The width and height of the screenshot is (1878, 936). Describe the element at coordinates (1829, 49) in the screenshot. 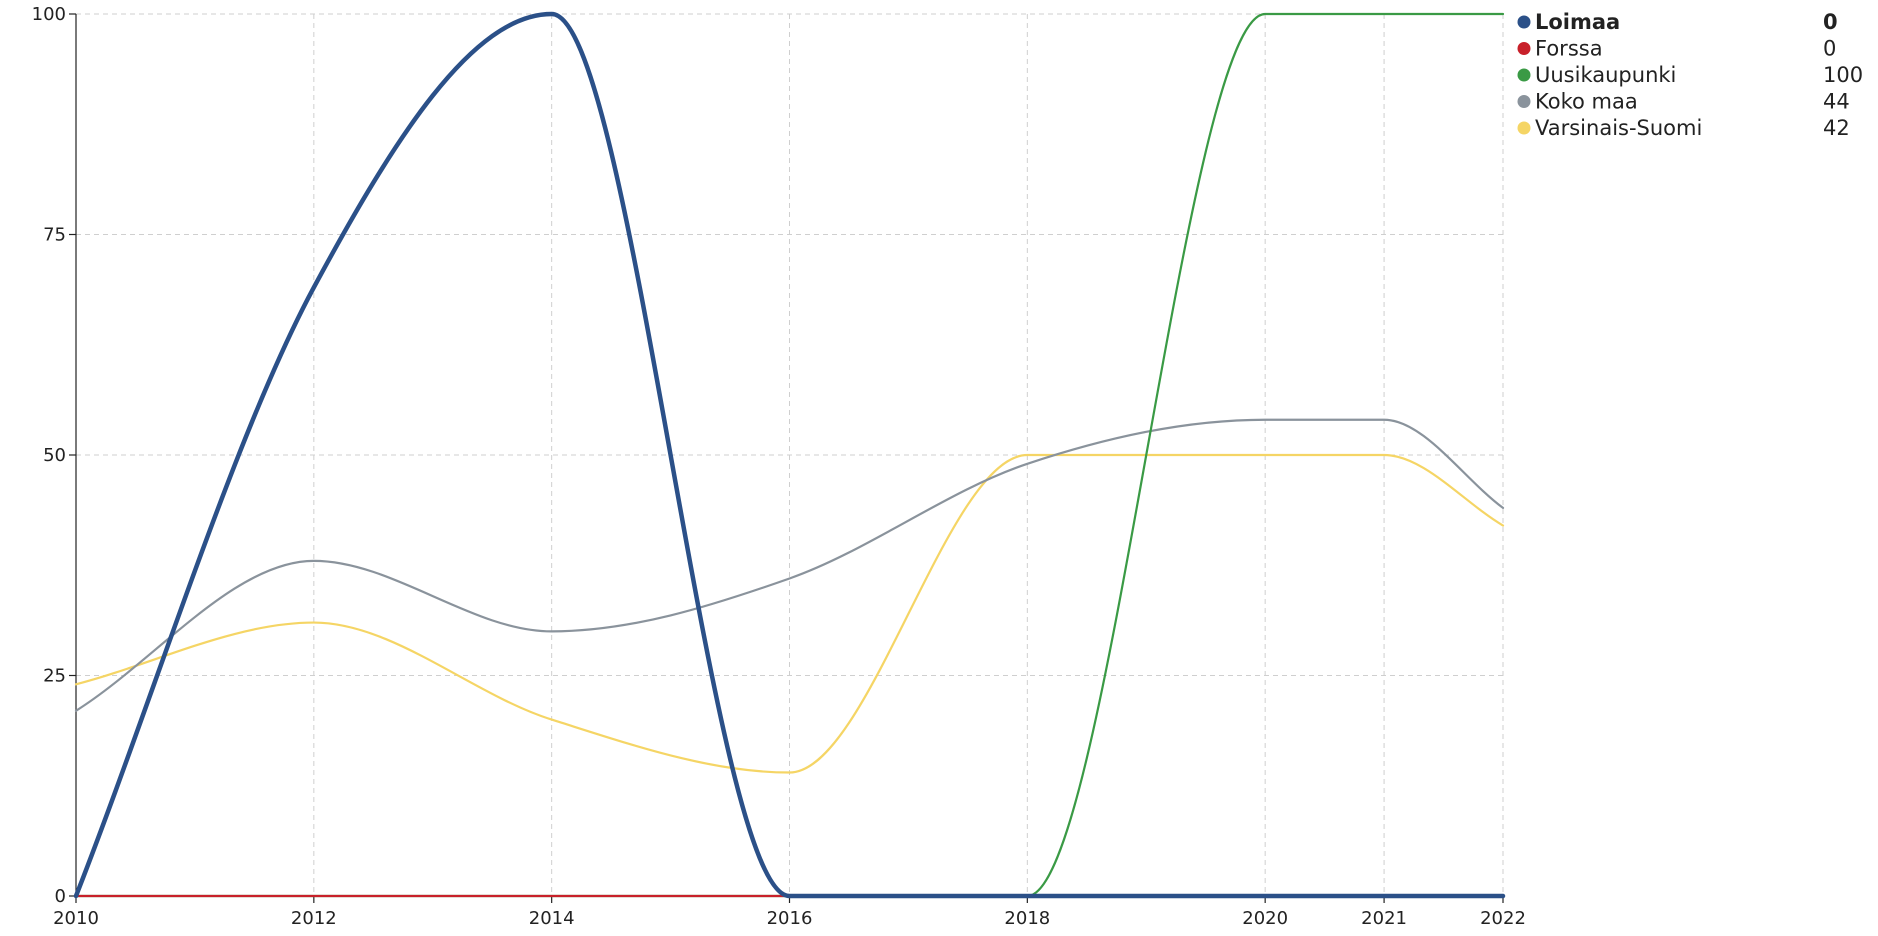

I see `legend-value-forssa: 0` at that location.